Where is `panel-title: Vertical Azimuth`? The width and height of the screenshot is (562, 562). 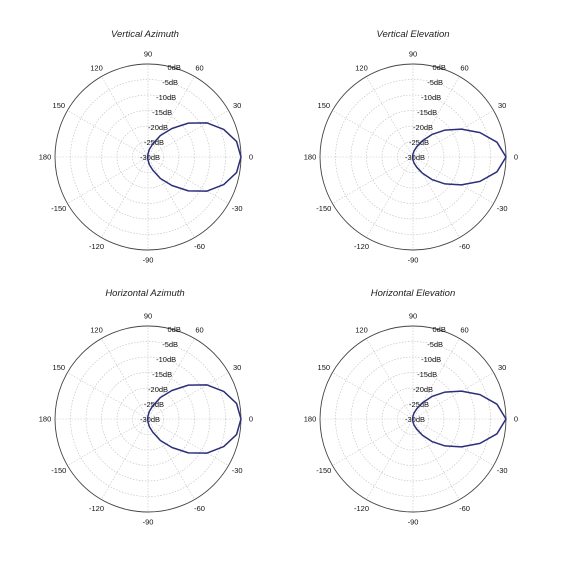 panel-title: Vertical Azimuth is located at coordinates (145, 34).